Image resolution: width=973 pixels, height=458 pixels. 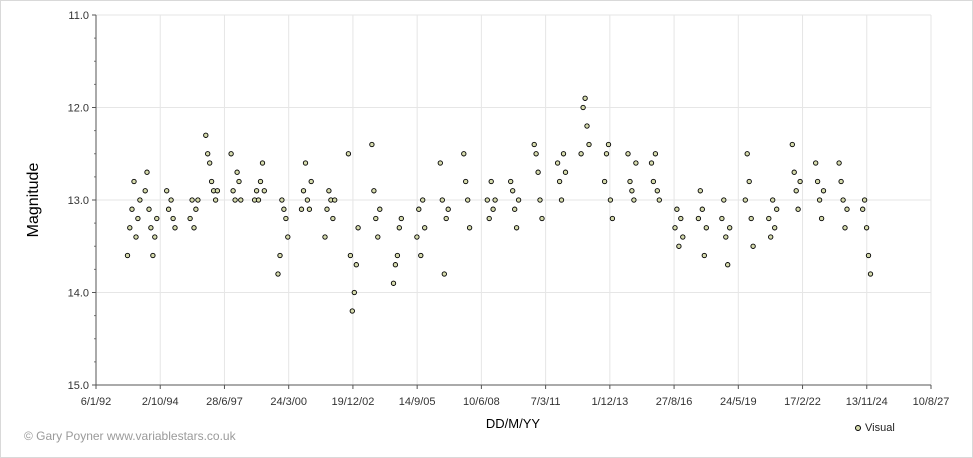 I want to click on legend: Visual, so click(x=875, y=428).